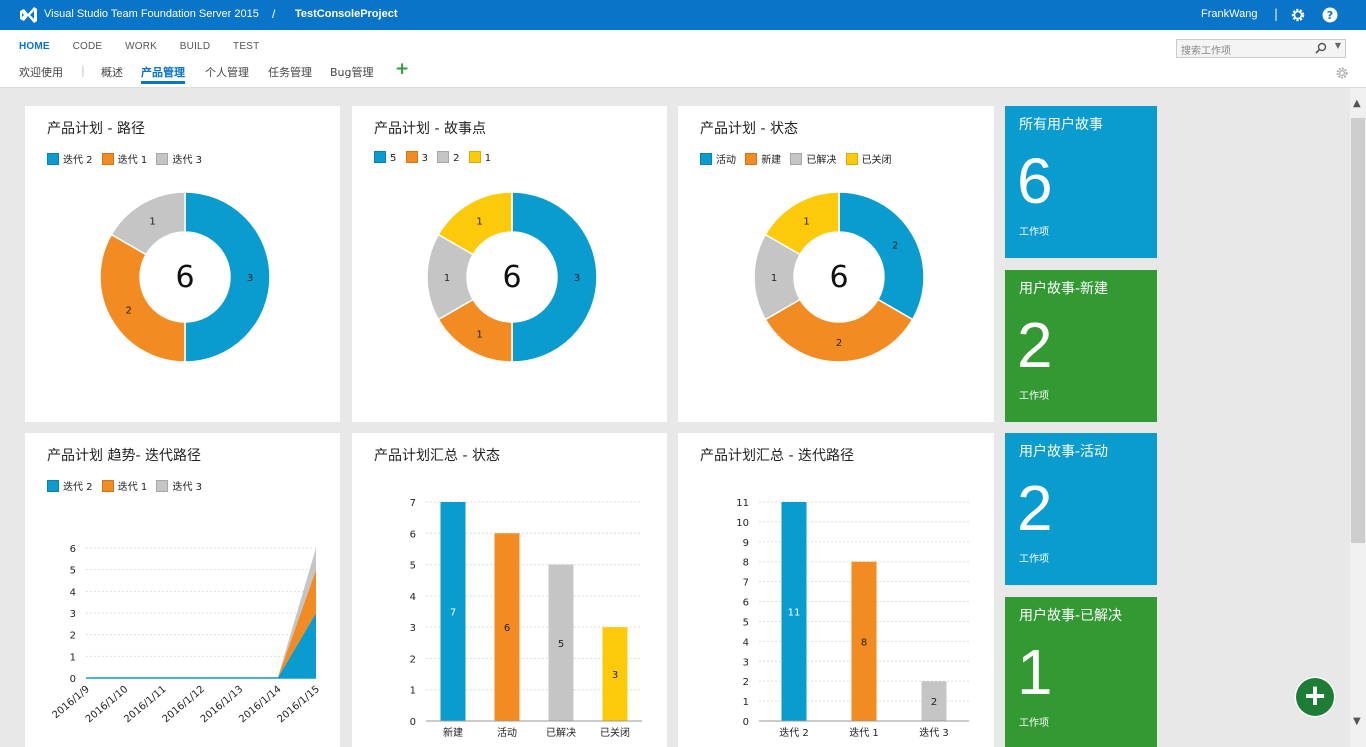  Describe the element at coordinates (771, 160) in the screenshot. I see `legend-label: 新建` at that location.